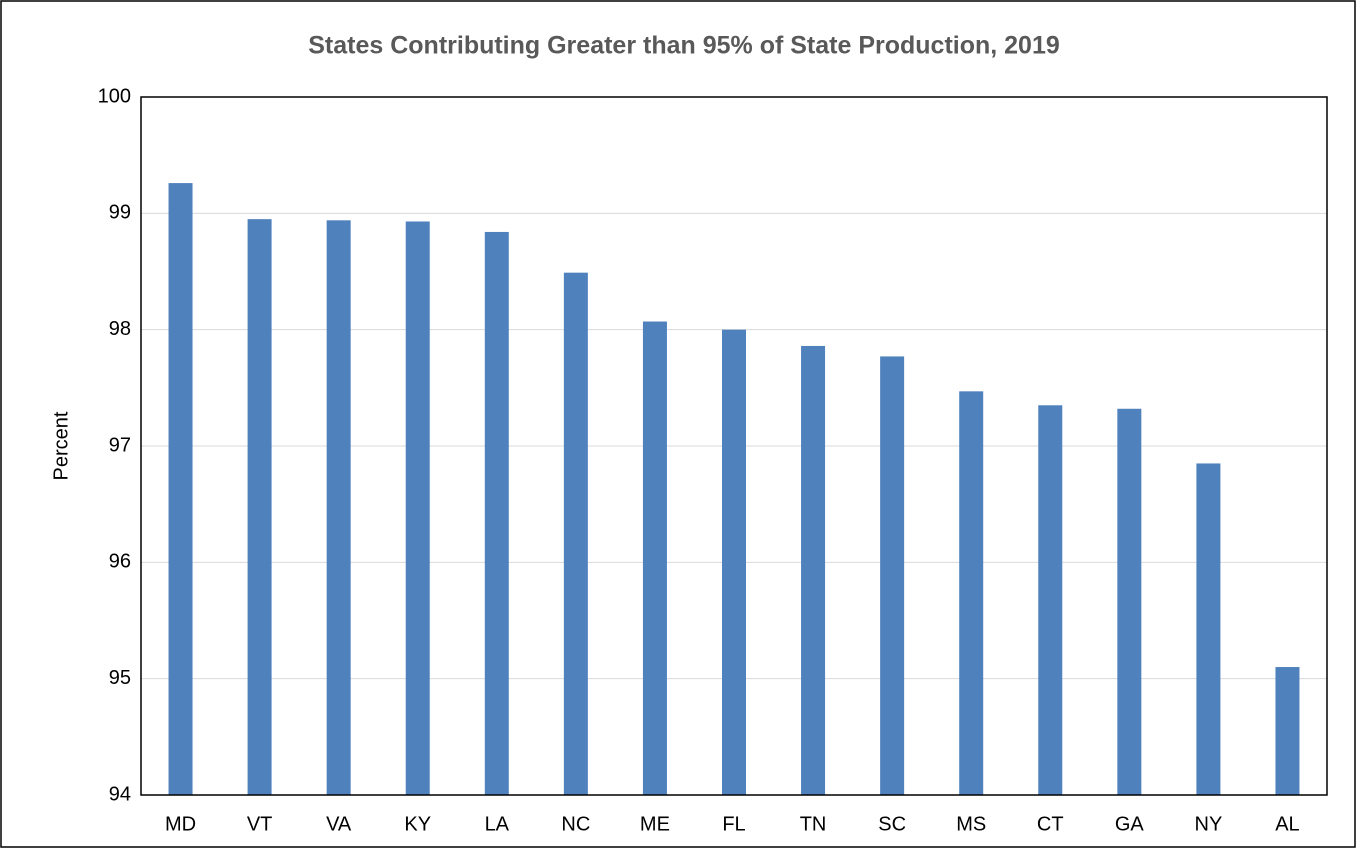 The image size is (1356, 848). What do you see at coordinates (971, 824) in the screenshot?
I see `x-tick-label: MS` at bounding box center [971, 824].